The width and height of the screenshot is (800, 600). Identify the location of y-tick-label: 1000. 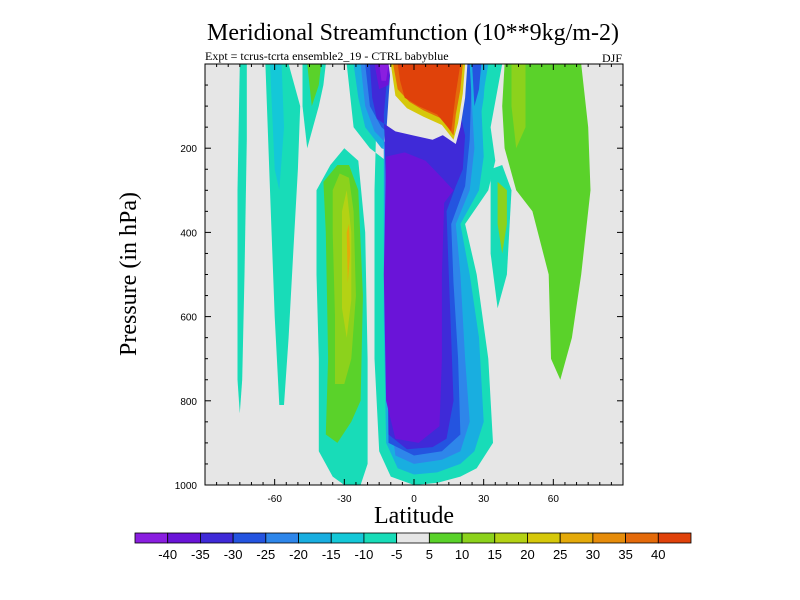
(186, 486).